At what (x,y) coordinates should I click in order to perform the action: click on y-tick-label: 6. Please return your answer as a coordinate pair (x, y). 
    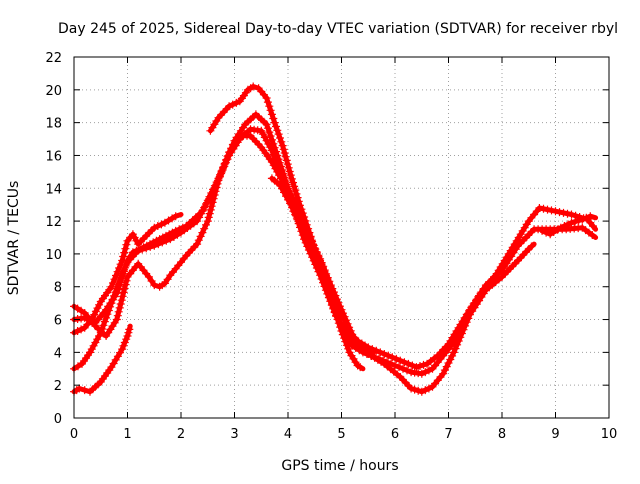
    Looking at the image, I should click on (58, 321).